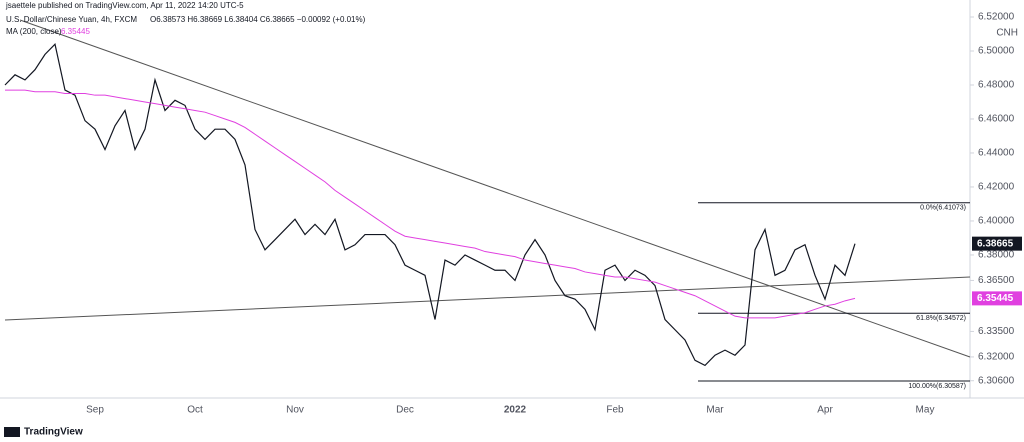  What do you see at coordinates (925, 410) in the screenshot?
I see `x-tick-label: May` at bounding box center [925, 410].